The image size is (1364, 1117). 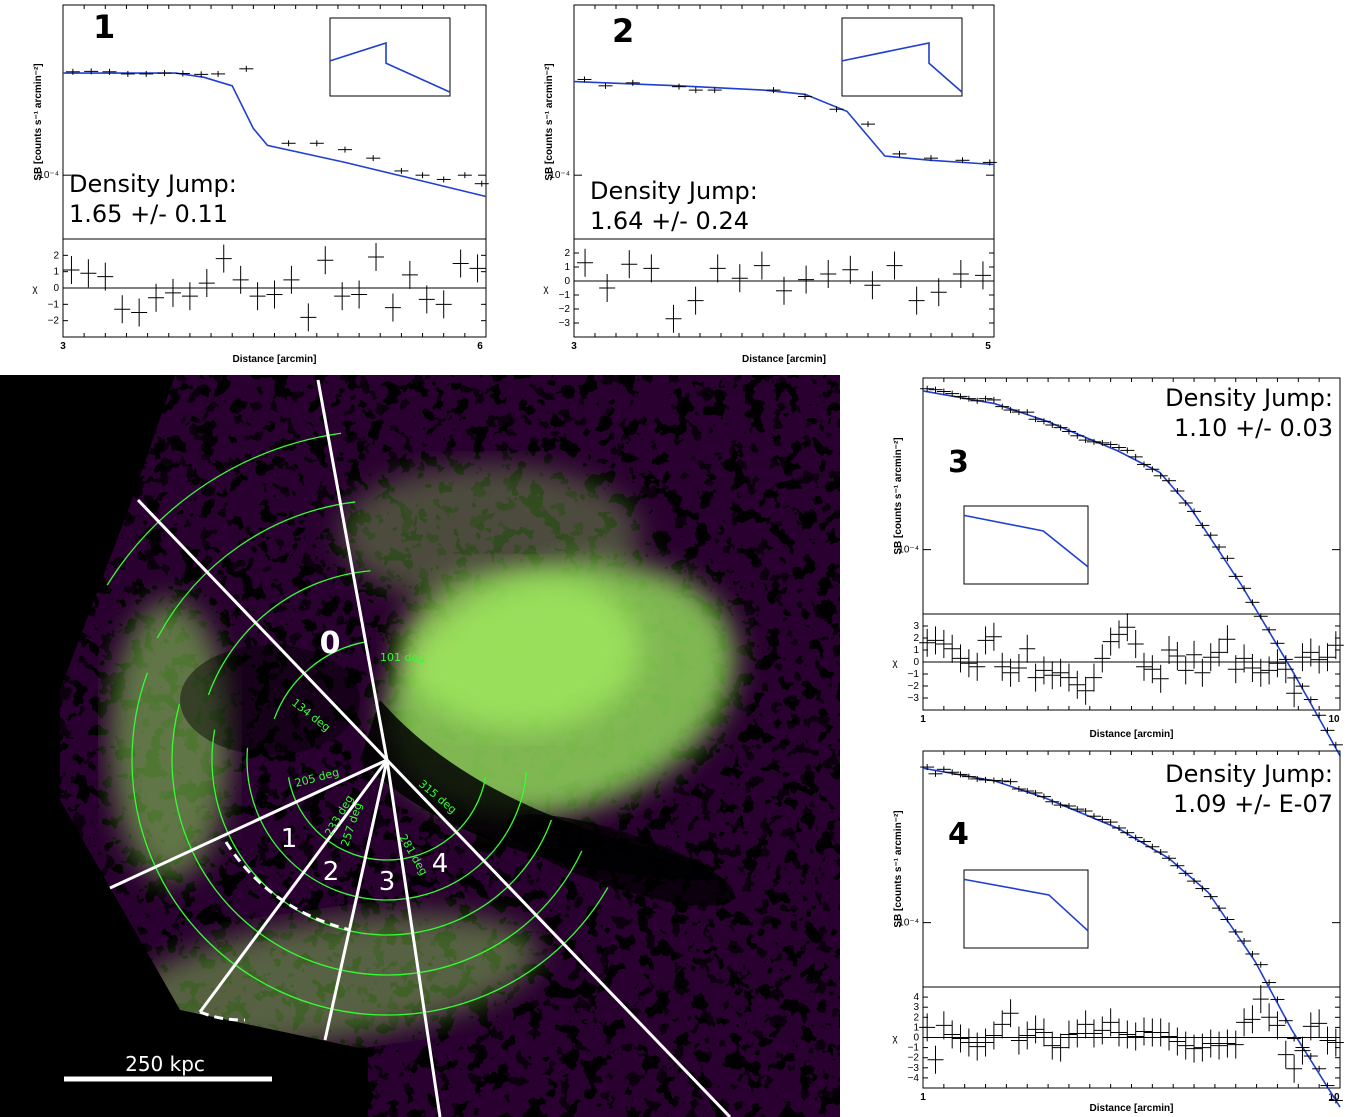 What do you see at coordinates (669, 221) in the screenshot?
I see `density-jump-value: 1.64 +/- 0.24` at bounding box center [669, 221].